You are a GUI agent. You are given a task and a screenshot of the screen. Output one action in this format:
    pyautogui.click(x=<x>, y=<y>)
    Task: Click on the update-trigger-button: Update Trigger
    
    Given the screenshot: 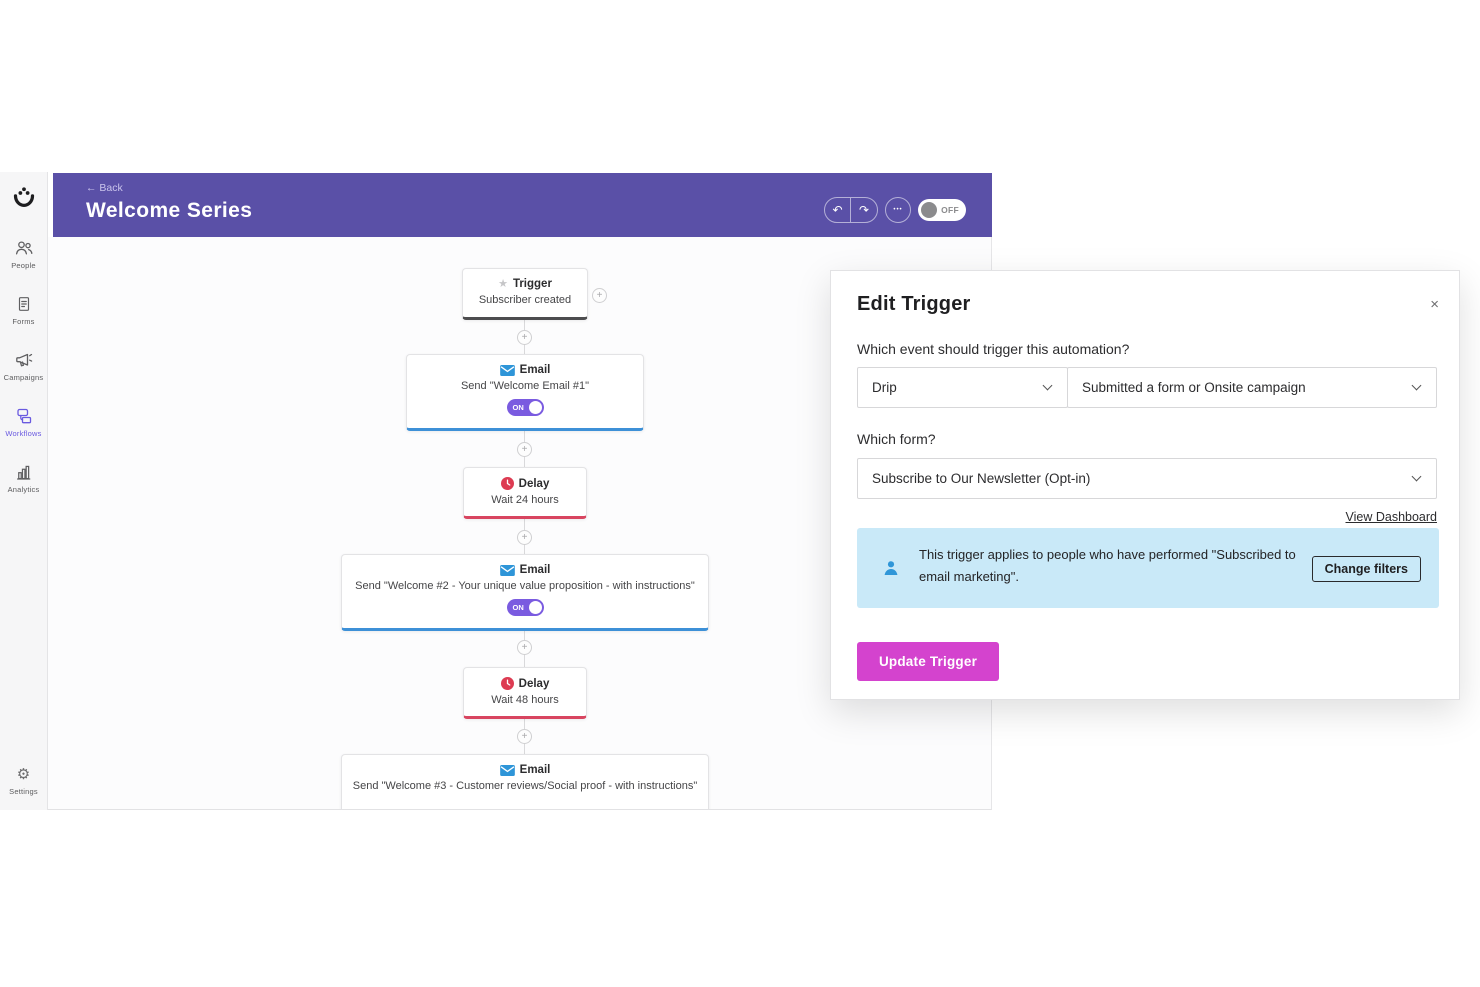 What is the action you would take?
    pyautogui.click(x=928, y=661)
    